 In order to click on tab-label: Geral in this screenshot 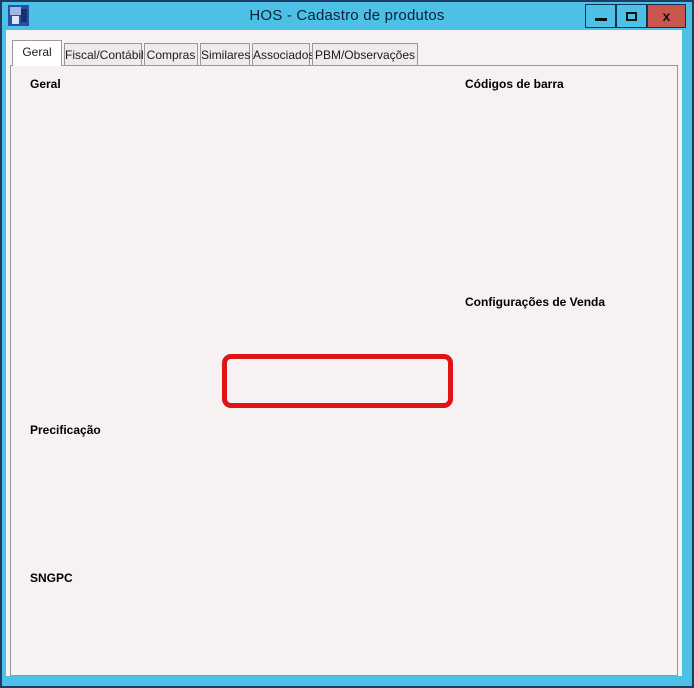, I will do `click(37, 52)`.